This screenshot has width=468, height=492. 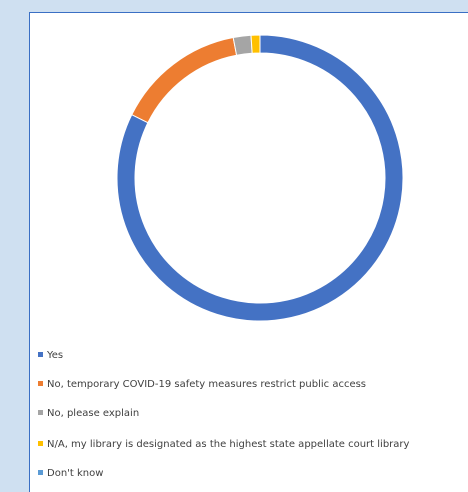 What do you see at coordinates (54, 355) in the screenshot?
I see `legend-label: Yes` at bounding box center [54, 355].